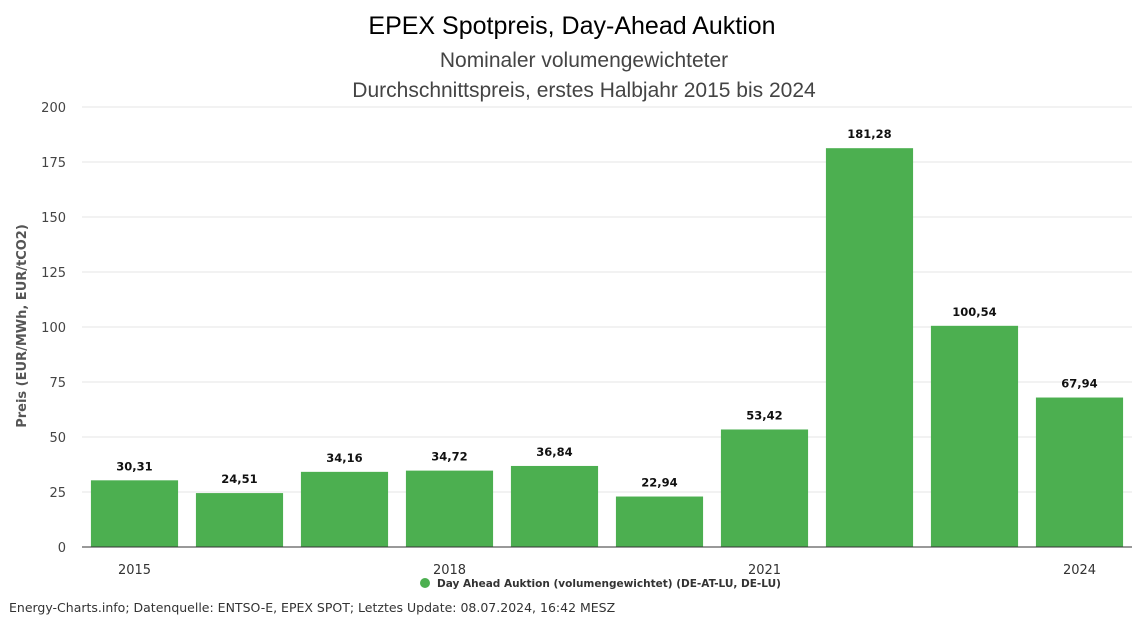 The height and width of the screenshot is (635, 1144). Describe the element at coordinates (53, 163) in the screenshot. I see `y-tick-label: 175` at that location.